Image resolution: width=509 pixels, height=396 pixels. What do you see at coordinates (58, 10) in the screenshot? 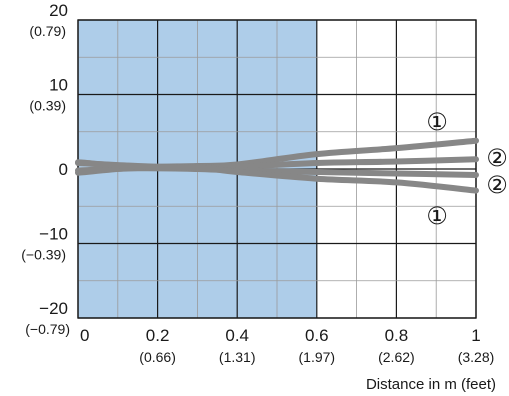
I see `y-tick-label: 20` at bounding box center [58, 10].